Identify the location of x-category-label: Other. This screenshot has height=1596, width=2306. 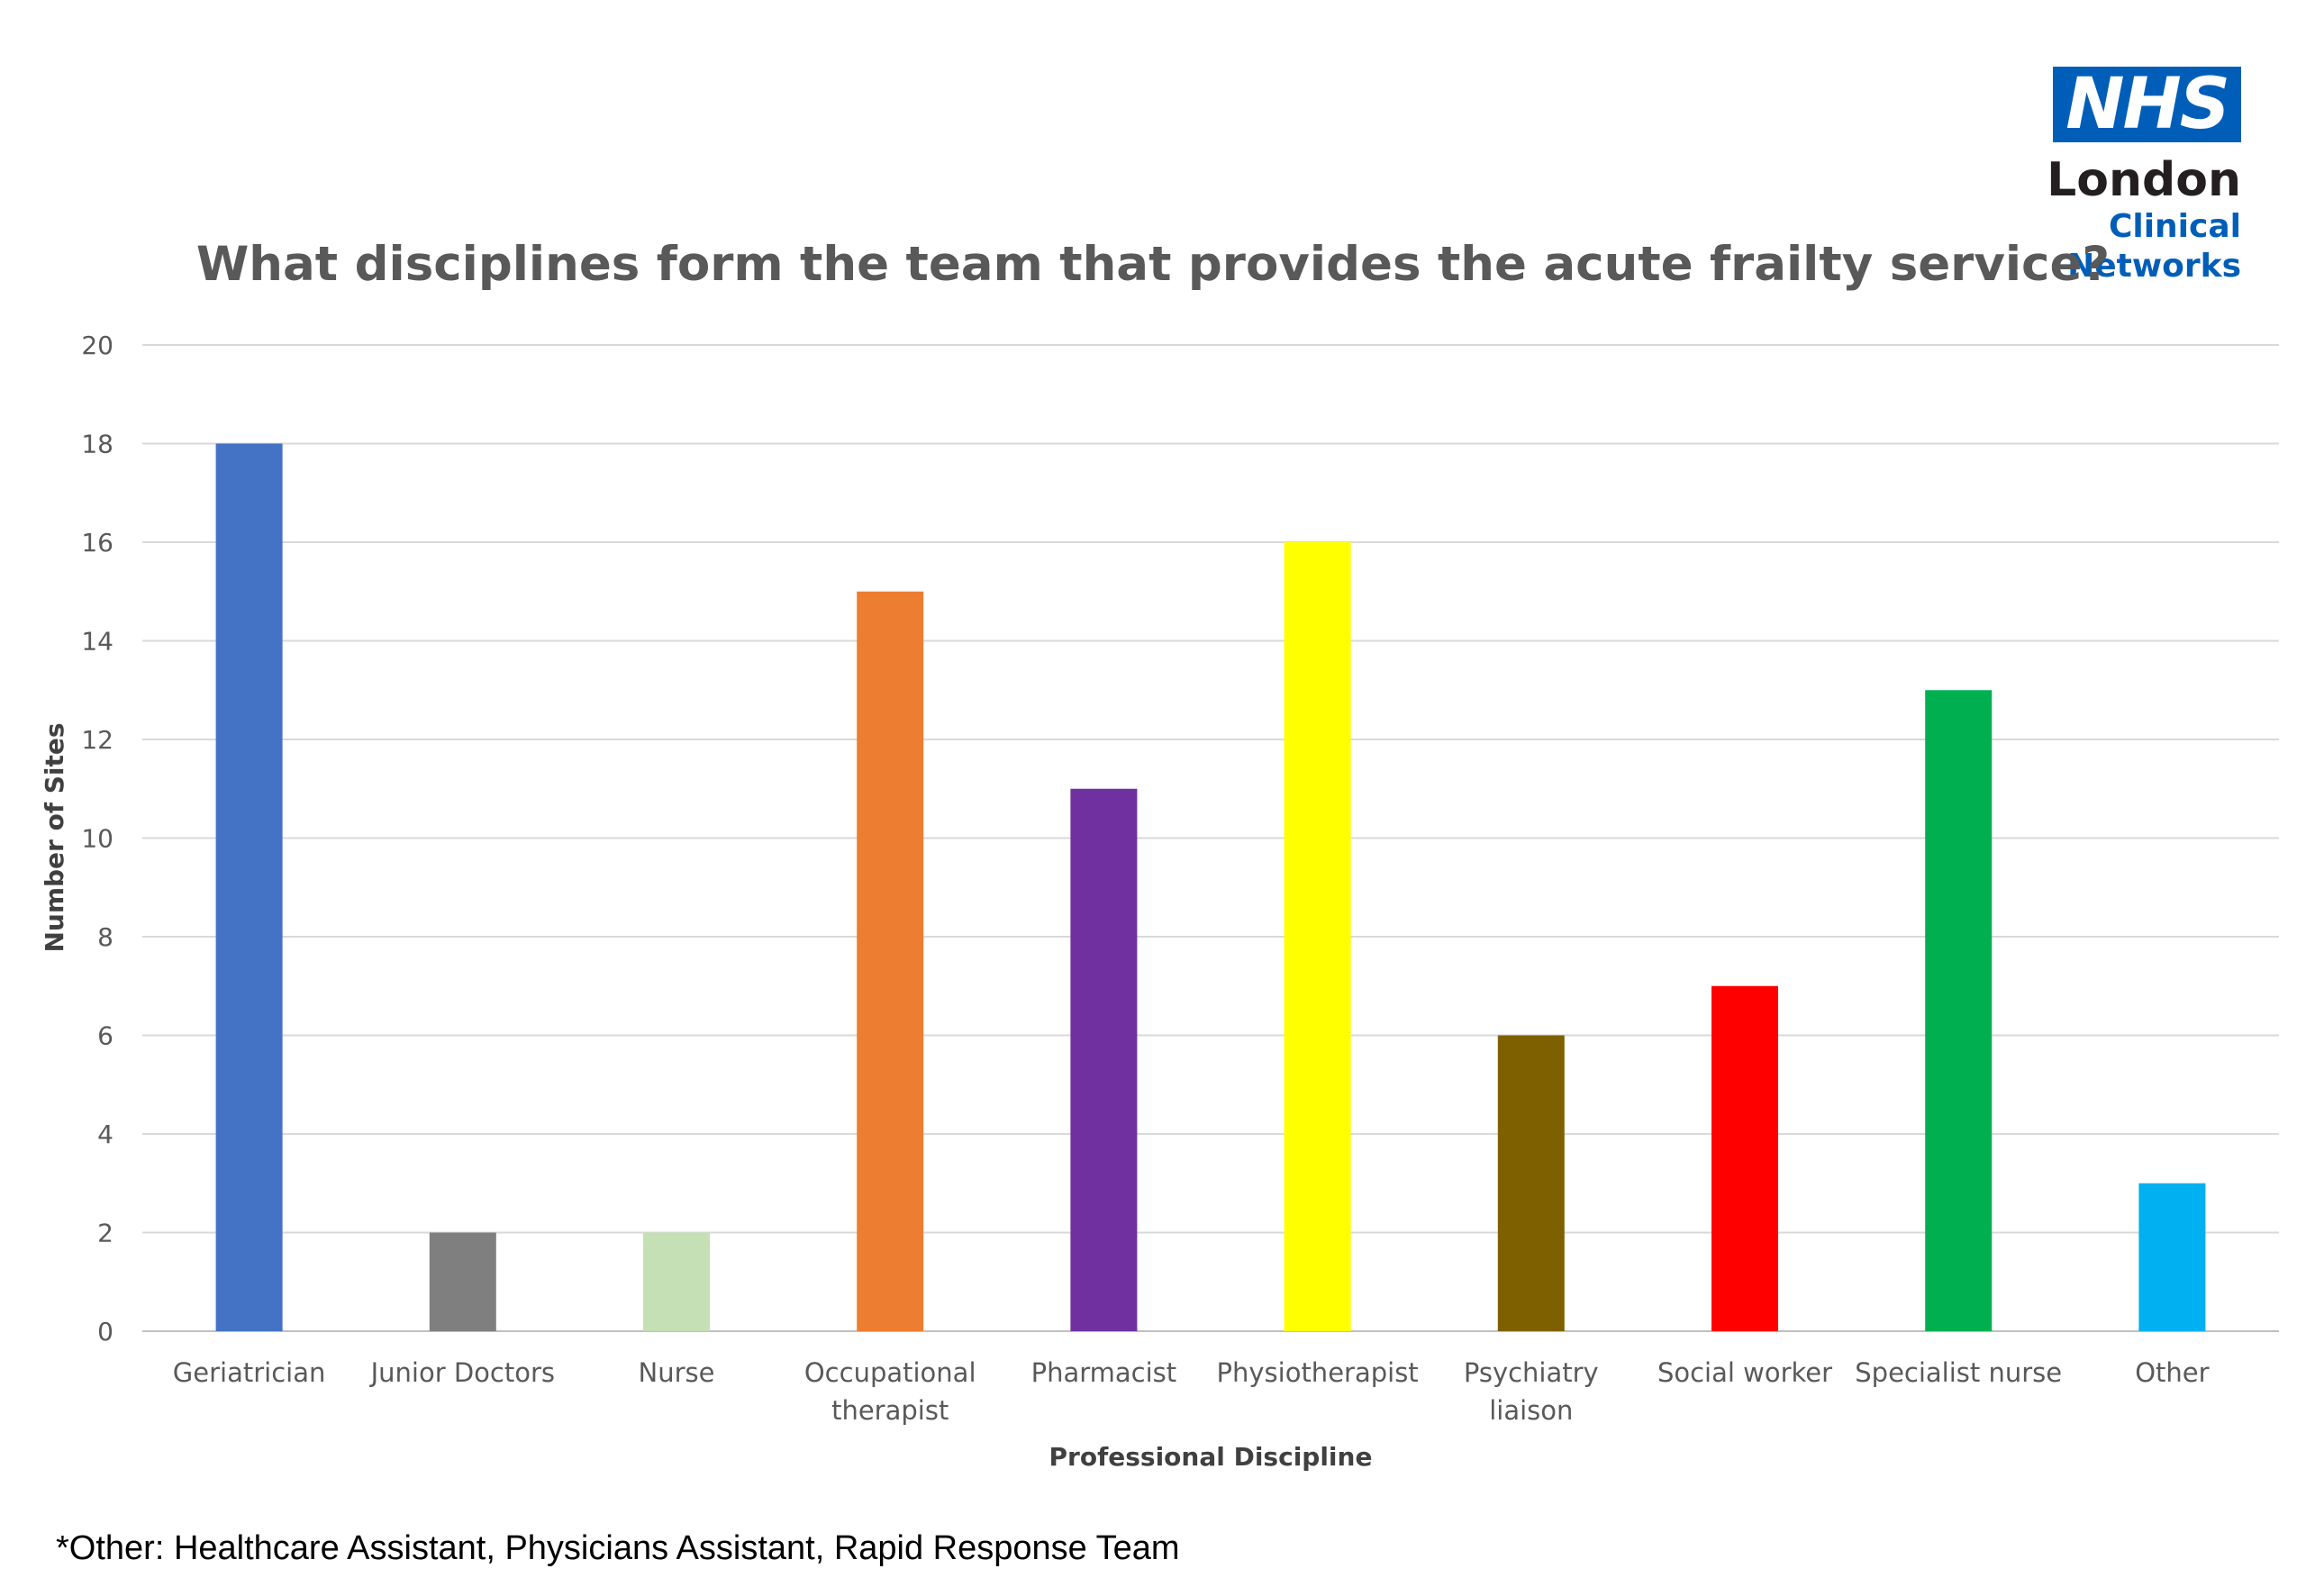
(2172, 1373).